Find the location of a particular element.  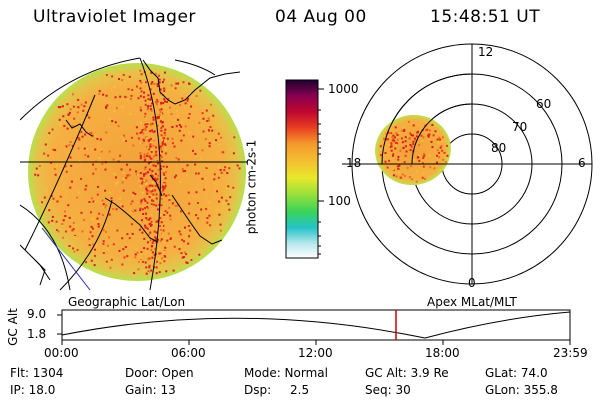

colorbar is located at coordinates (302, 169).